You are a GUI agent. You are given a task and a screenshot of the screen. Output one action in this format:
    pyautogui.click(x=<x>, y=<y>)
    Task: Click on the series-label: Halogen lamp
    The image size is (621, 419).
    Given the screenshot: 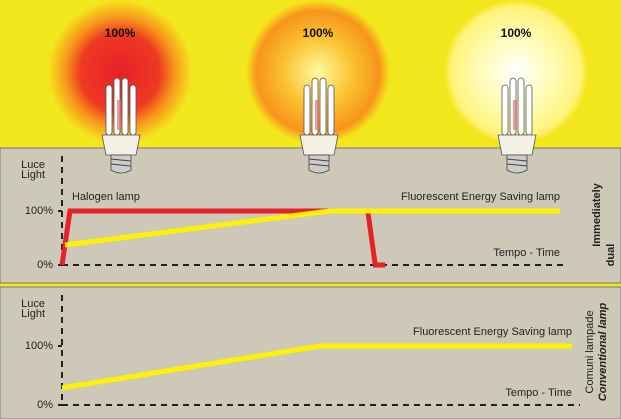 What is the action you would take?
    pyautogui.click(x=106, y=197)
    